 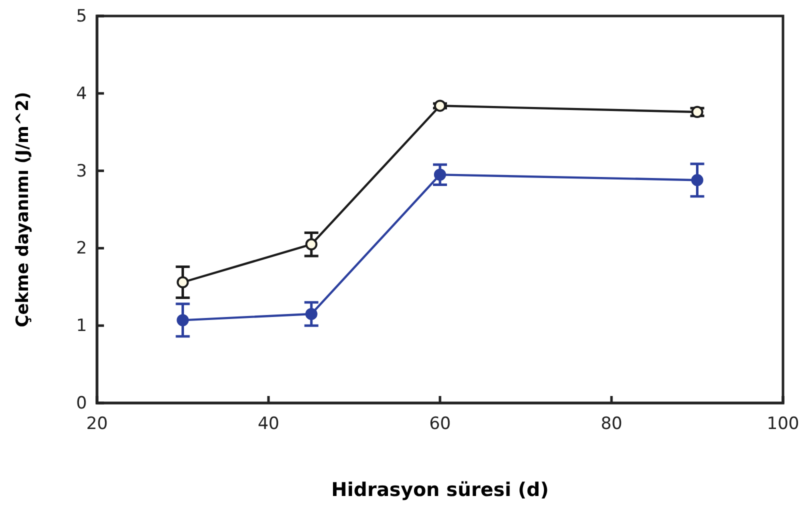 What do you see at coordinates (97, 424) in the screenshot?
I see `x-tick-label: 20` at bounding box center [97, 424].